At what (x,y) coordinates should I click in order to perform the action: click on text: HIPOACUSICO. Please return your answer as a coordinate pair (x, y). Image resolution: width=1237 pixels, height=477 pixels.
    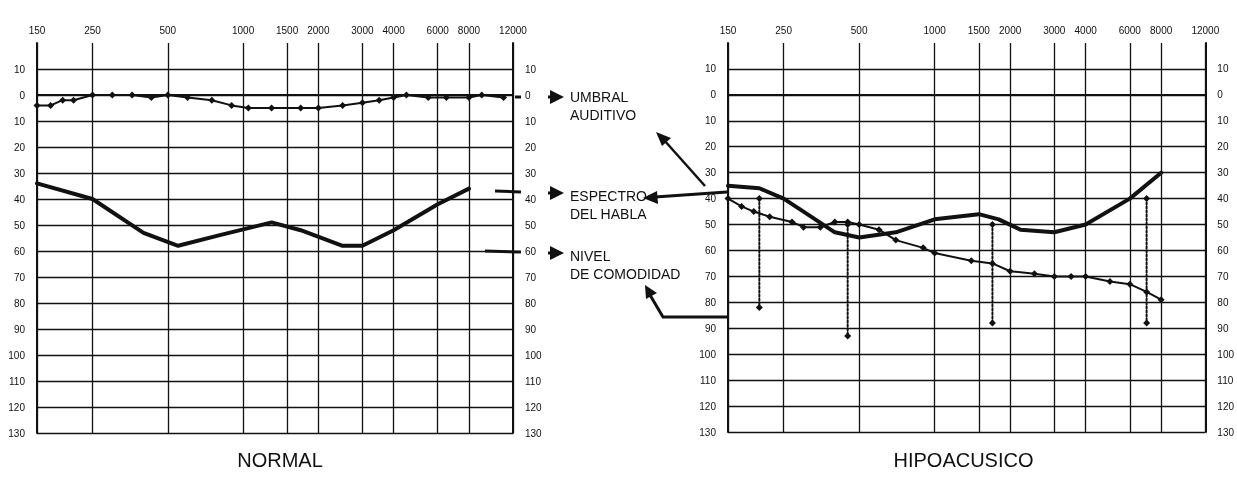
    Looking at the image, I should click on (963, 460).